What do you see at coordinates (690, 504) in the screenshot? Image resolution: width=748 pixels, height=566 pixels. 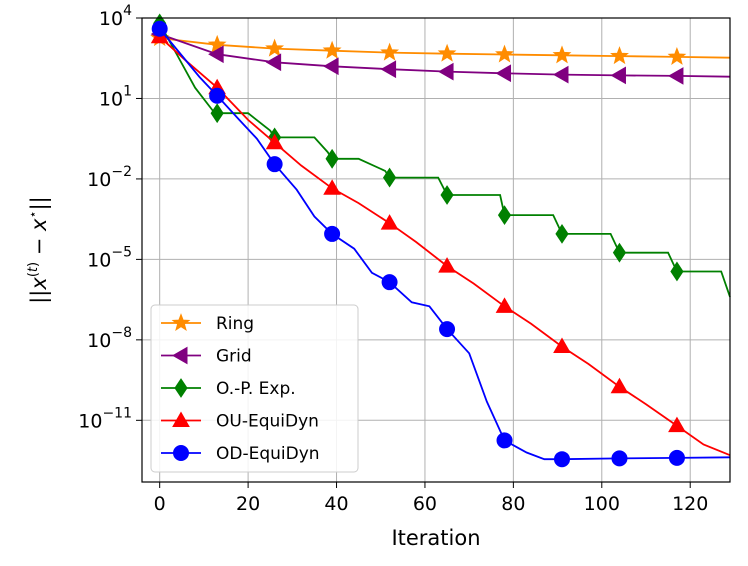 I see `x-tick-label: 120` at bounding box center [690, 504].